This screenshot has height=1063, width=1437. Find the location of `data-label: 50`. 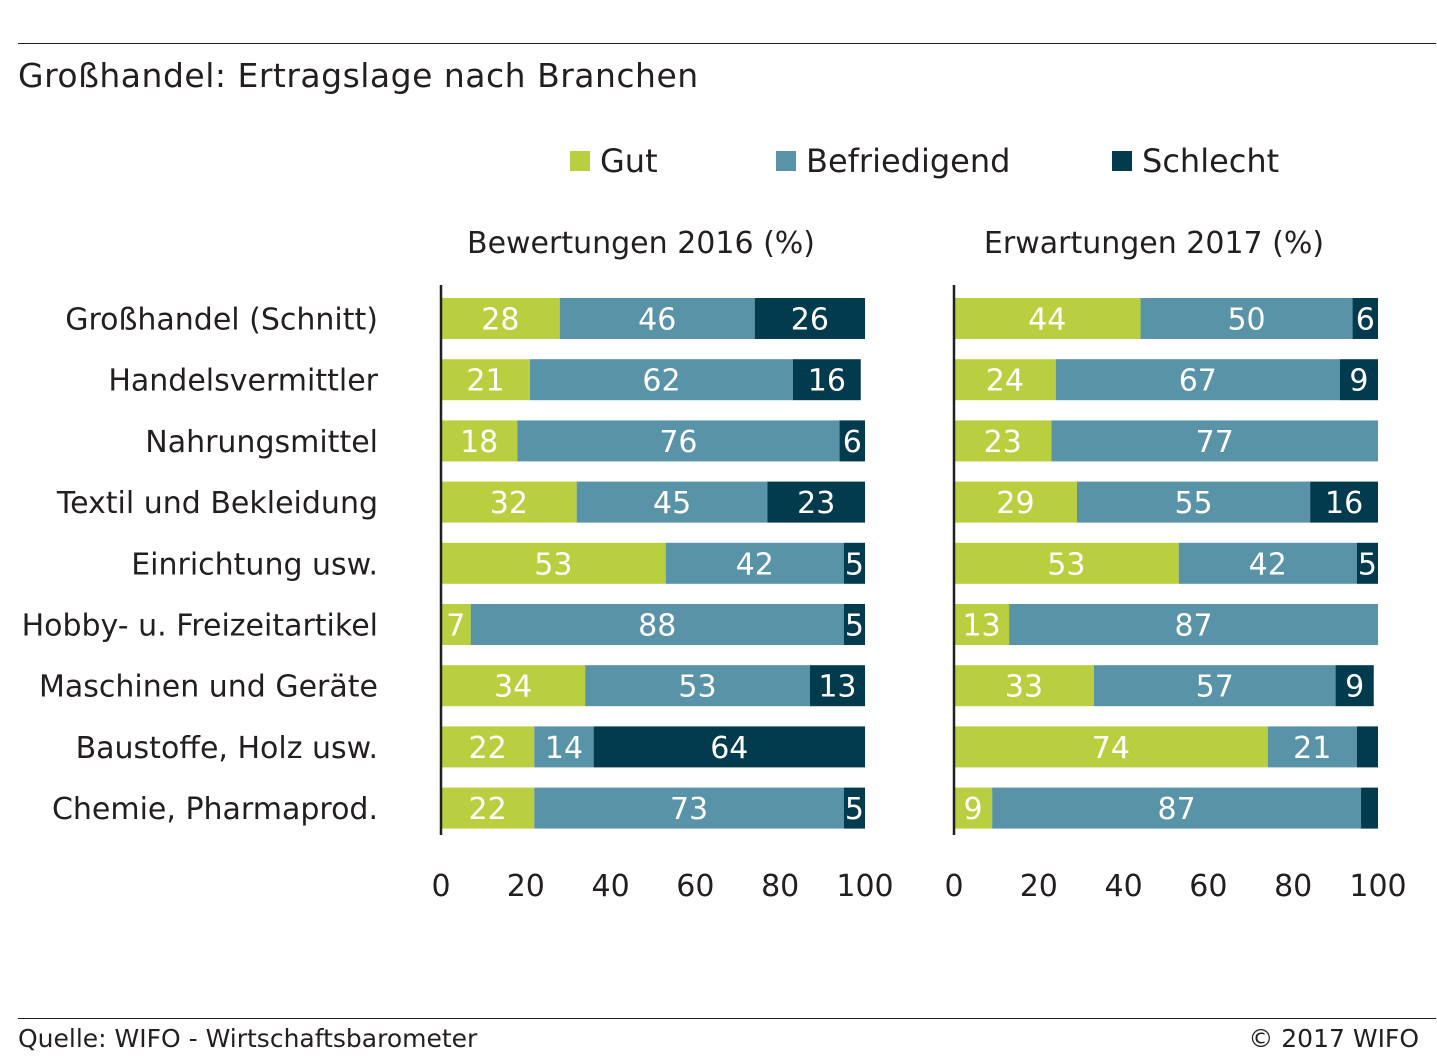

data-label: 50 is located at coordinates (1246, 320).